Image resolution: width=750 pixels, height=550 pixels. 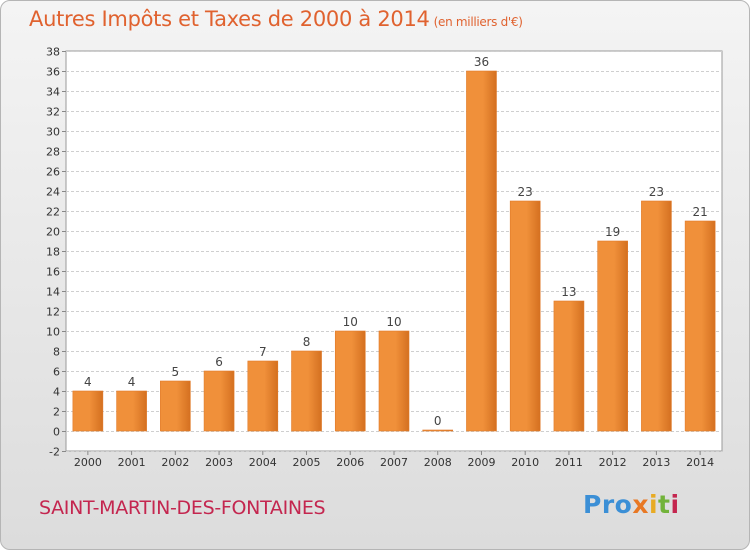 I want to click on y-tick-label: 14, so click(x=53, y=292).